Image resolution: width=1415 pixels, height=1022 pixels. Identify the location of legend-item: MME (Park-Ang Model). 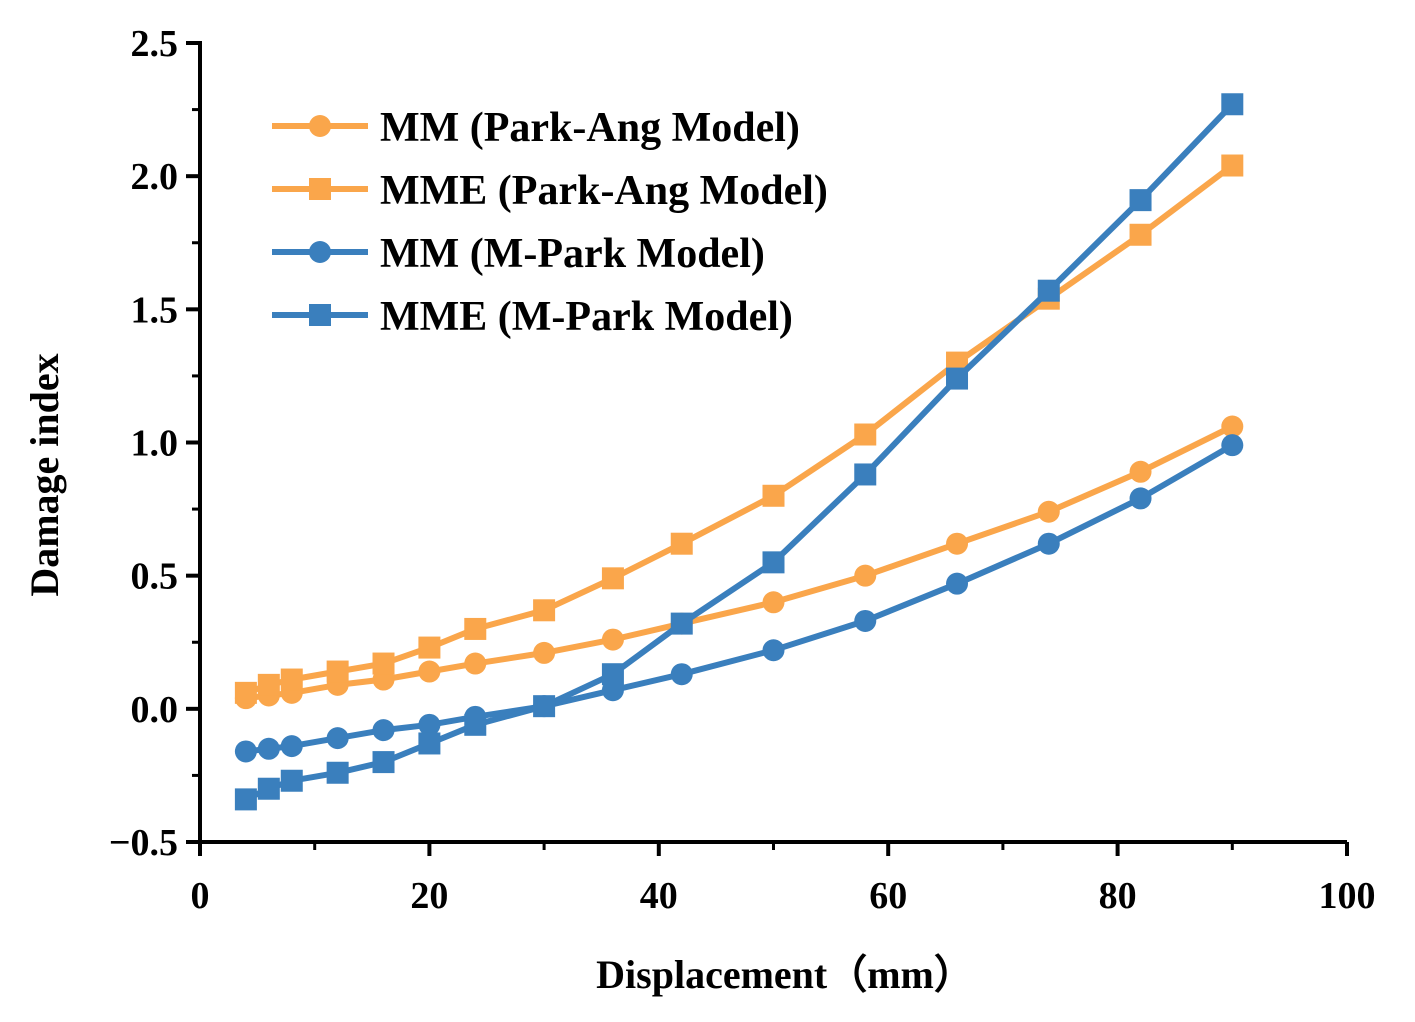
(550, 191).